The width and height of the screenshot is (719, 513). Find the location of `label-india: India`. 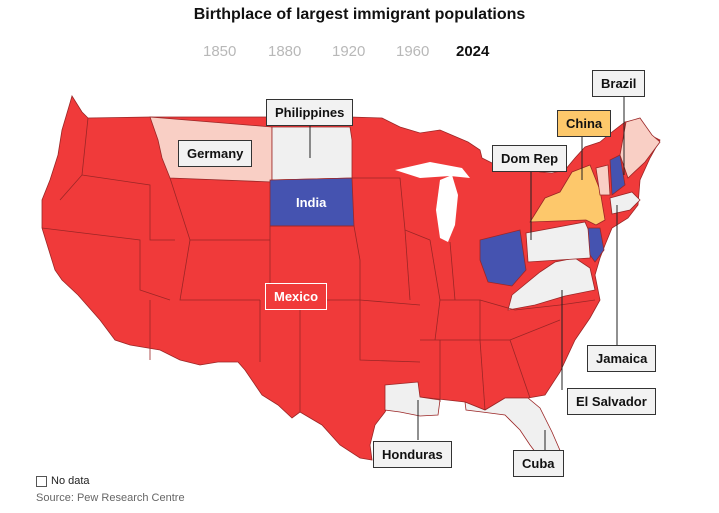

label-india: India is located at coordinates (311, 202).